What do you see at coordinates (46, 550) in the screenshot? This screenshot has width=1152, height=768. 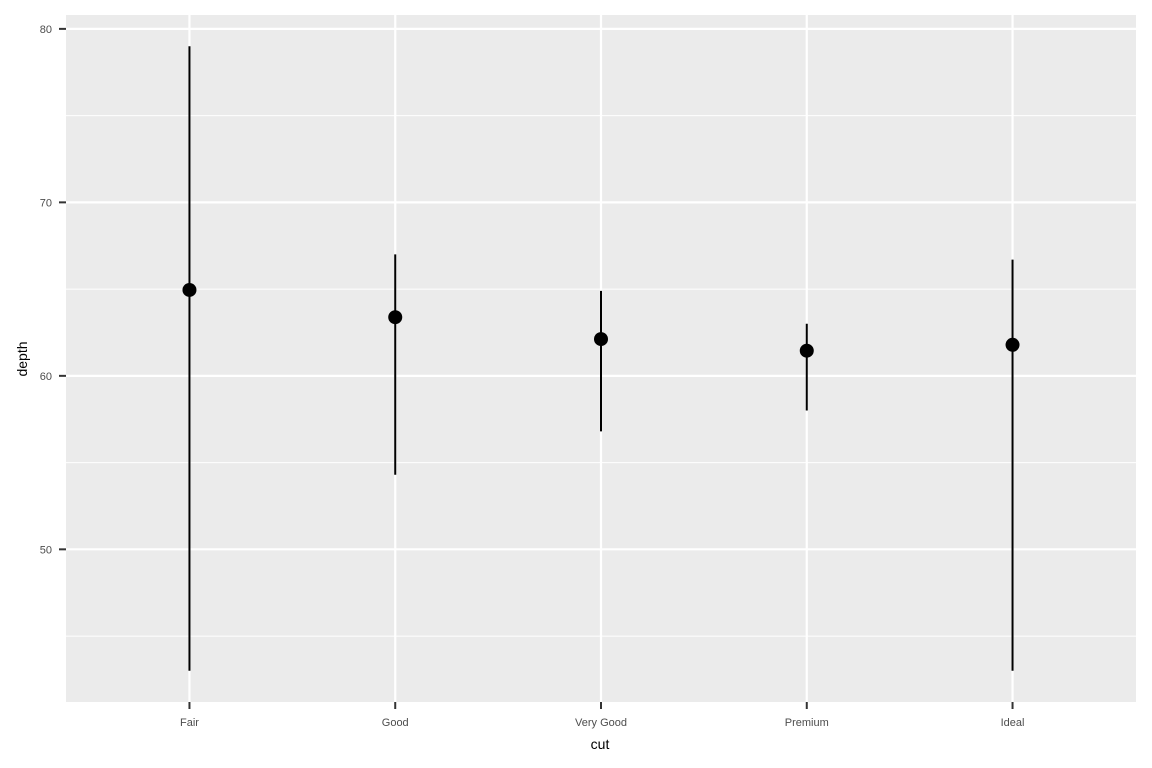 I see `y-tick-label: 50` at bounding box center [46, 550].